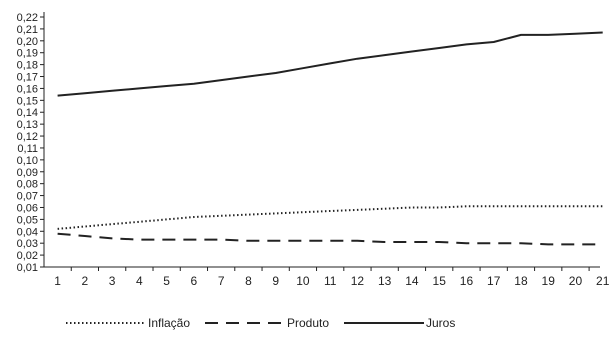 Image resolution: width=614 pixels, height=345 pixels. Describe the element at coordinates (576, 281) in the screenshot. I see `x-tick-label: 20` at that location.